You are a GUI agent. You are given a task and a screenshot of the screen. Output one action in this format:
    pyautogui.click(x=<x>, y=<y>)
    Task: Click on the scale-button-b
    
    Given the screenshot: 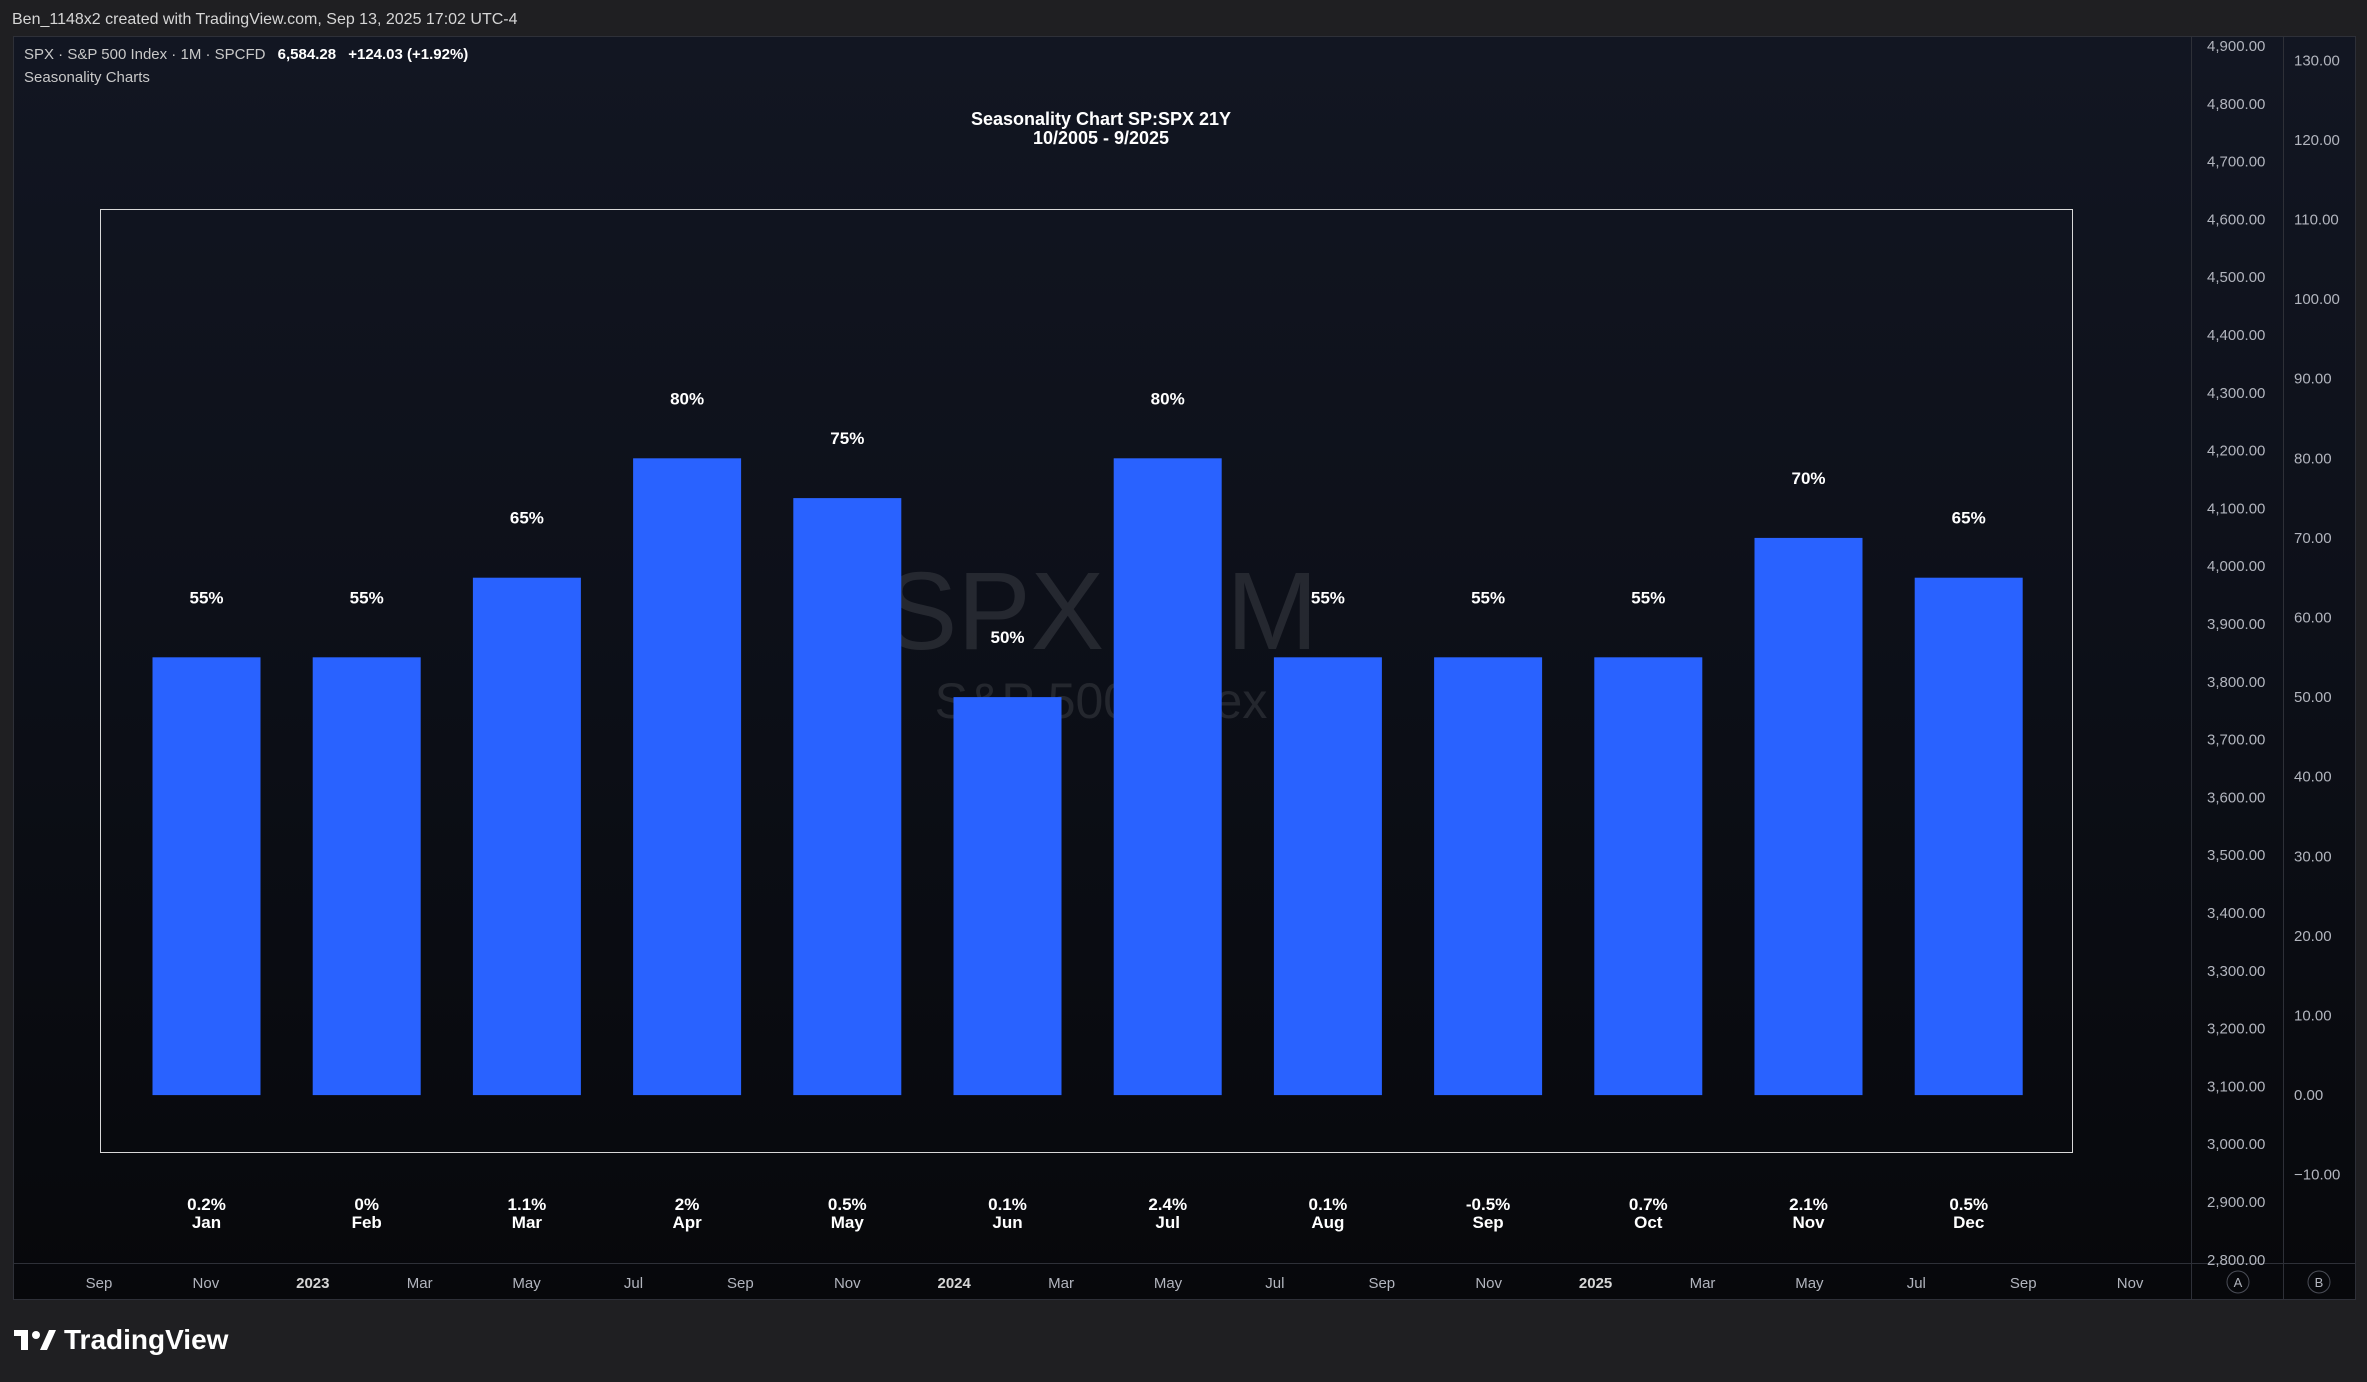 What is the action you would take?
    pyautogui.click(x=2319, y=1282)
    